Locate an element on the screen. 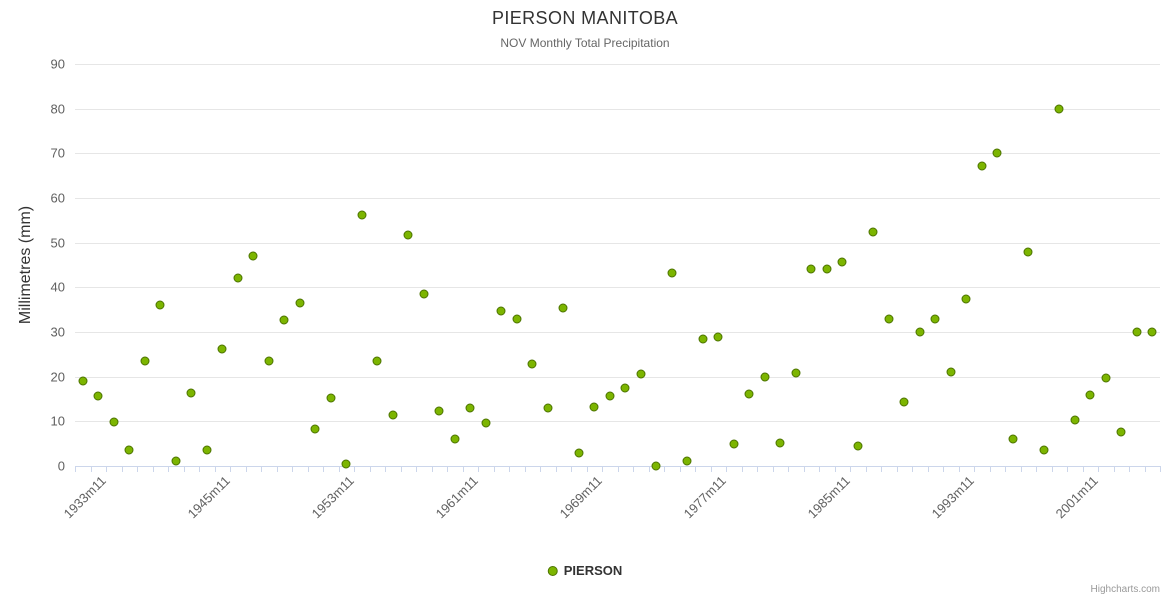  y-axis-tick-label: 20 is located at coordinates (57, 377).